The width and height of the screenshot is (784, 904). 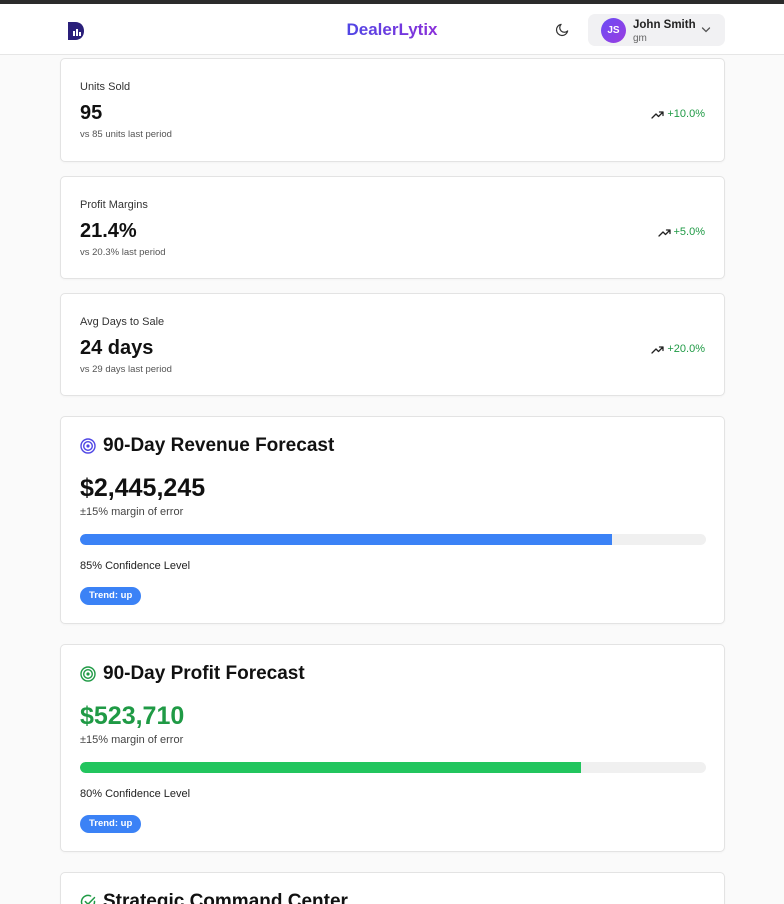 What do you see at coordinates (225, 897) in the screenshot?
I see `section-title: Strategic Command Center` at bounding box center [225, 897].